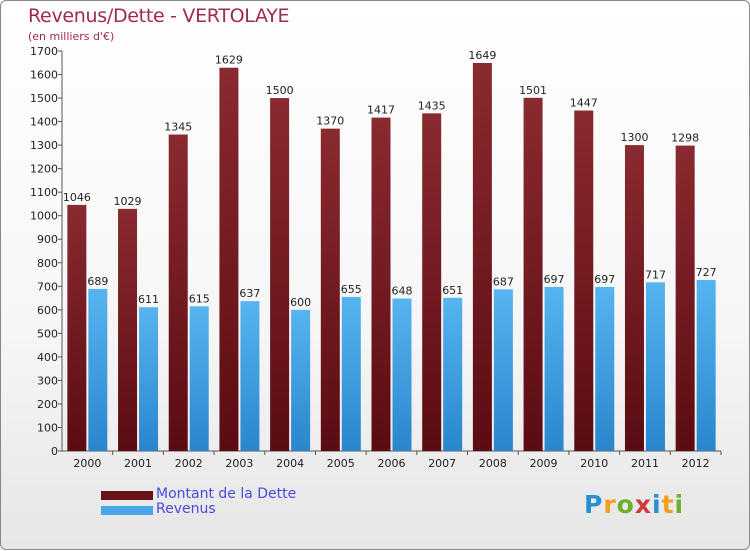  Describe the element at coordinates (402, 291) in the screenshot. I see `data-label-revenus: 648` at that location.